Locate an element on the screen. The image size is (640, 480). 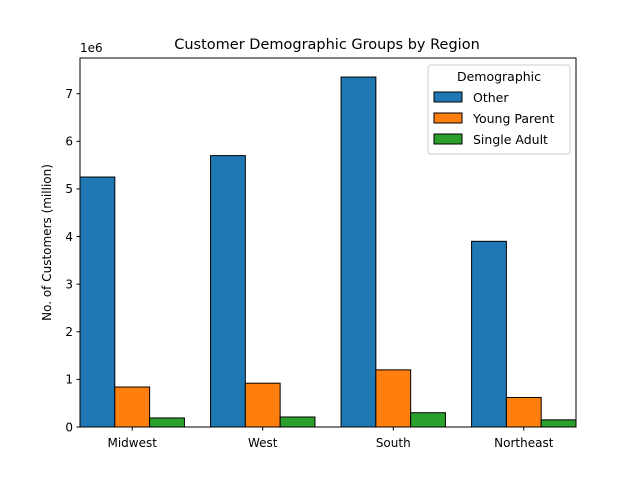
y-tick-label: 4 is located at coordinates (69, 237).